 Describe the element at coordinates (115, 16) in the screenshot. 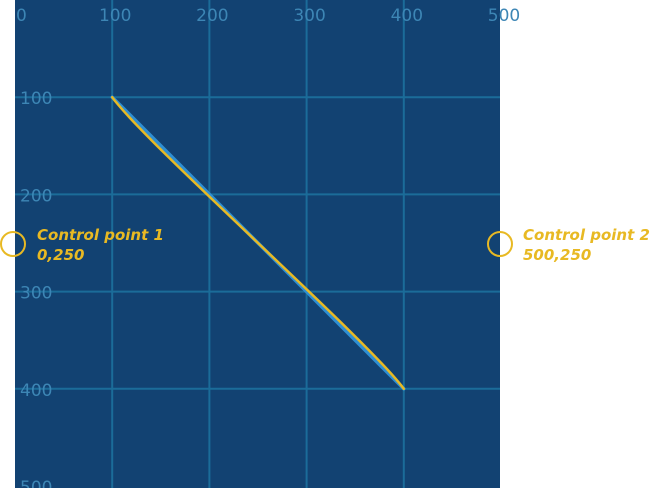

I see `x-tick-label: 100` at that location.